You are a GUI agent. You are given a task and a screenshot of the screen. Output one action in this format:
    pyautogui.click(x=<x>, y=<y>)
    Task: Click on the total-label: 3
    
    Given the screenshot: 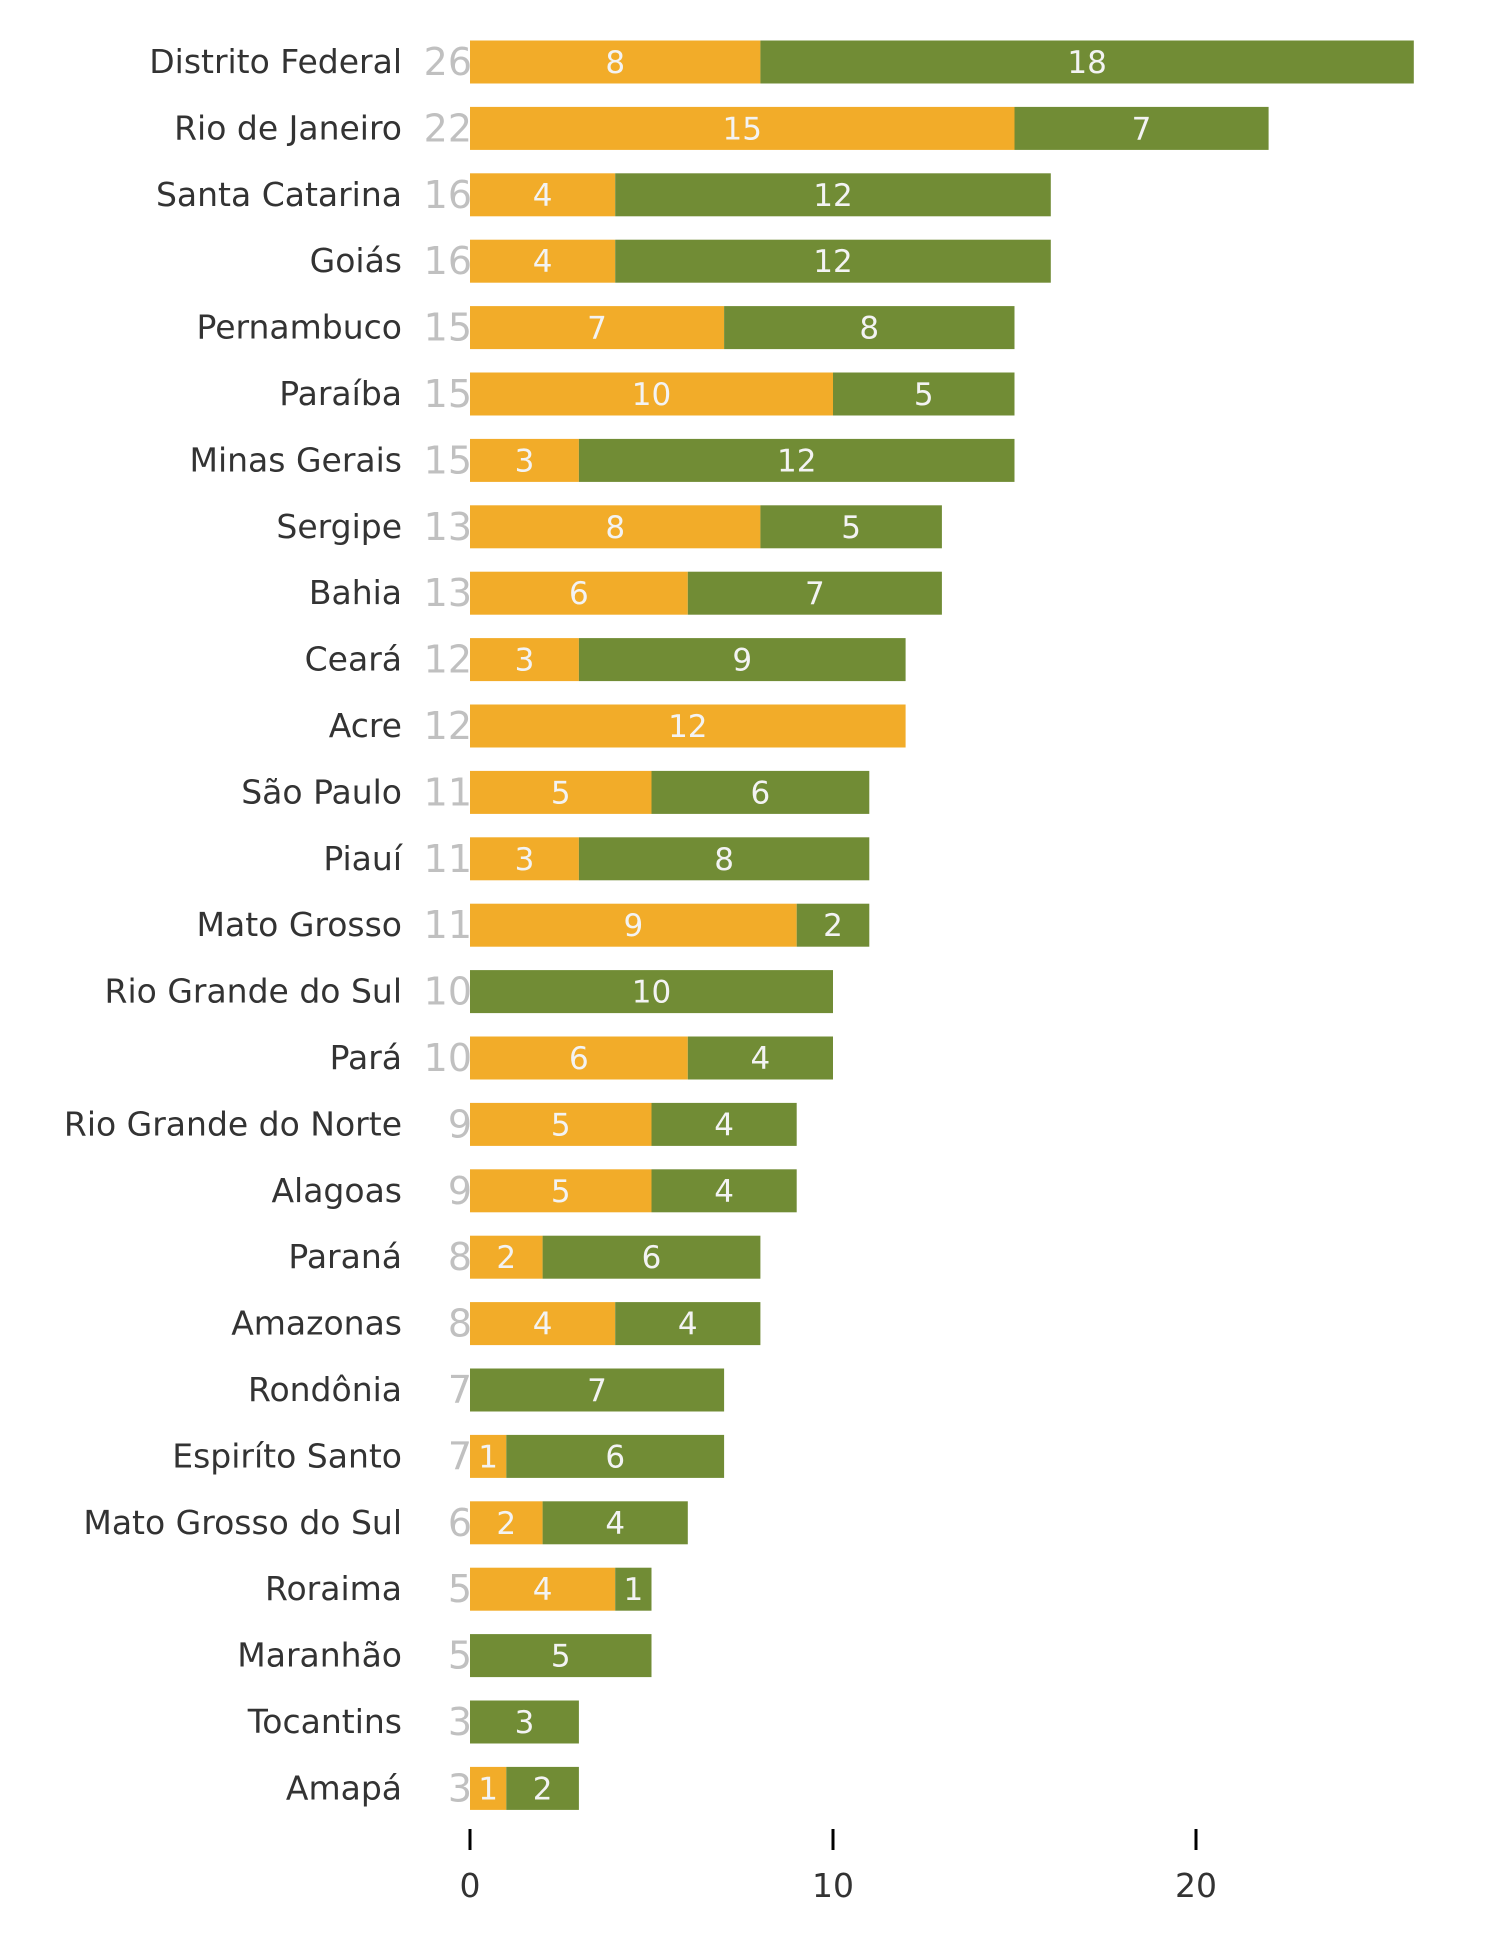 What is the action you would take?
    pyautogui.click(x=460, y=1788)
    